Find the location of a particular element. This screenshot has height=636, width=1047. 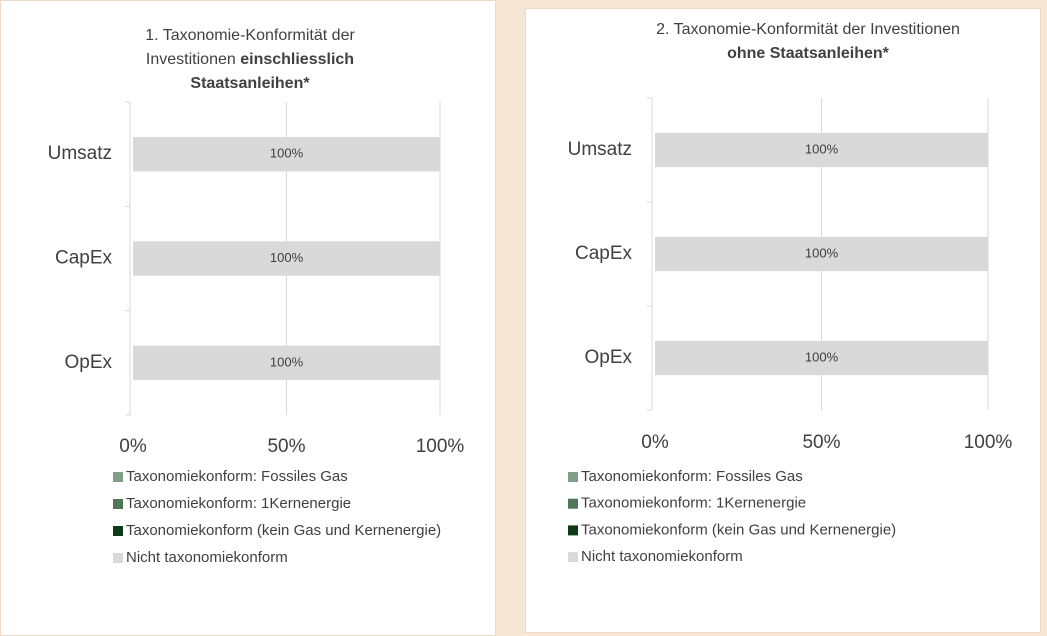

title-bold: ohne Staatsanleihen* is located at coordinates (808, 53).